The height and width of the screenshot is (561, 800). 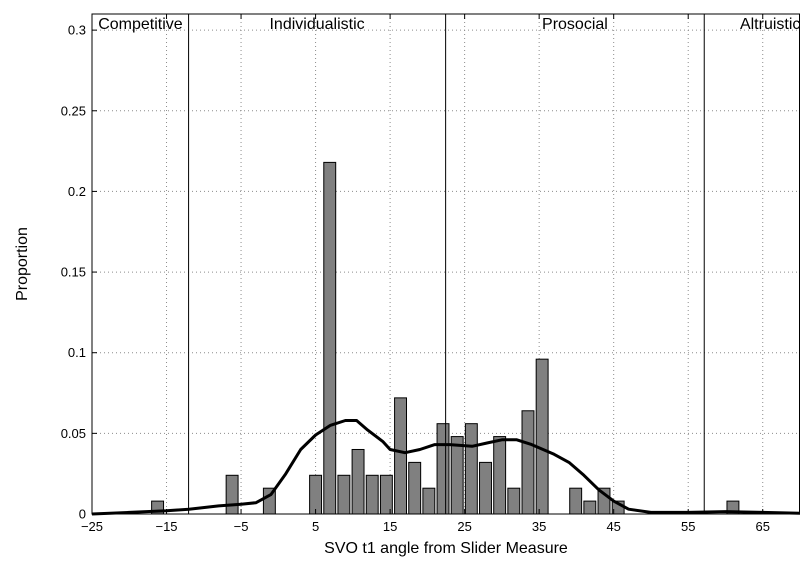 I want to click on x-tick-label: 65, so click(x=763, y=526).